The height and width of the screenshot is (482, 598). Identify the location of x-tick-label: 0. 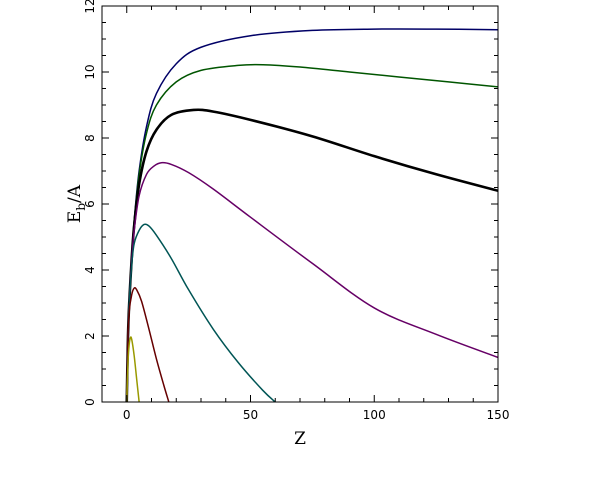
(127, 415).